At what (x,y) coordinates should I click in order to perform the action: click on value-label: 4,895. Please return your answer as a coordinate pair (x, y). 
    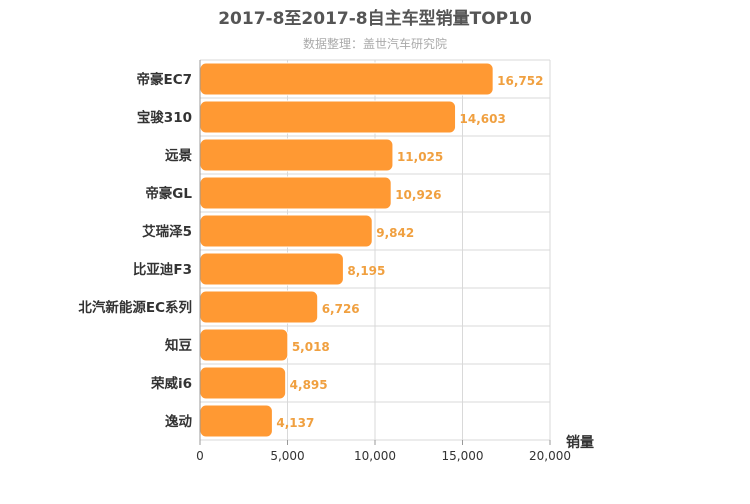
    Looking at the image, I should click on (309, 385).